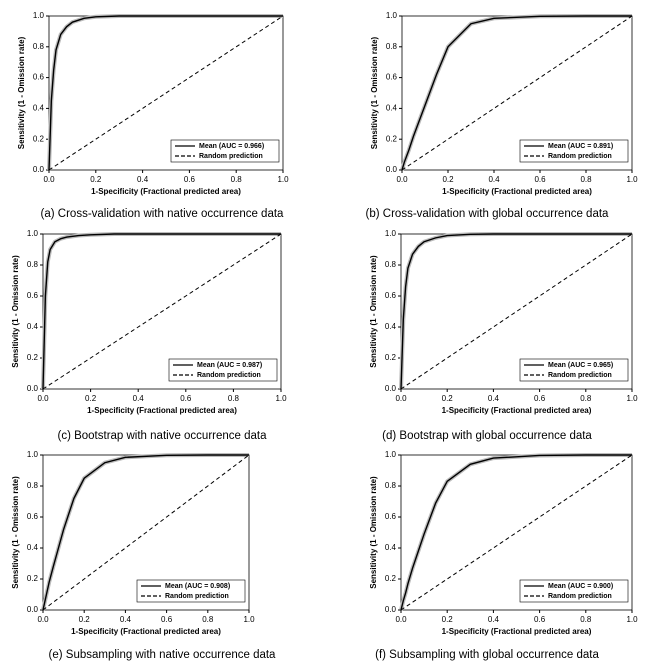  I want to click on legend-label: Mean (AUC = 0.891), so click(580, 146).